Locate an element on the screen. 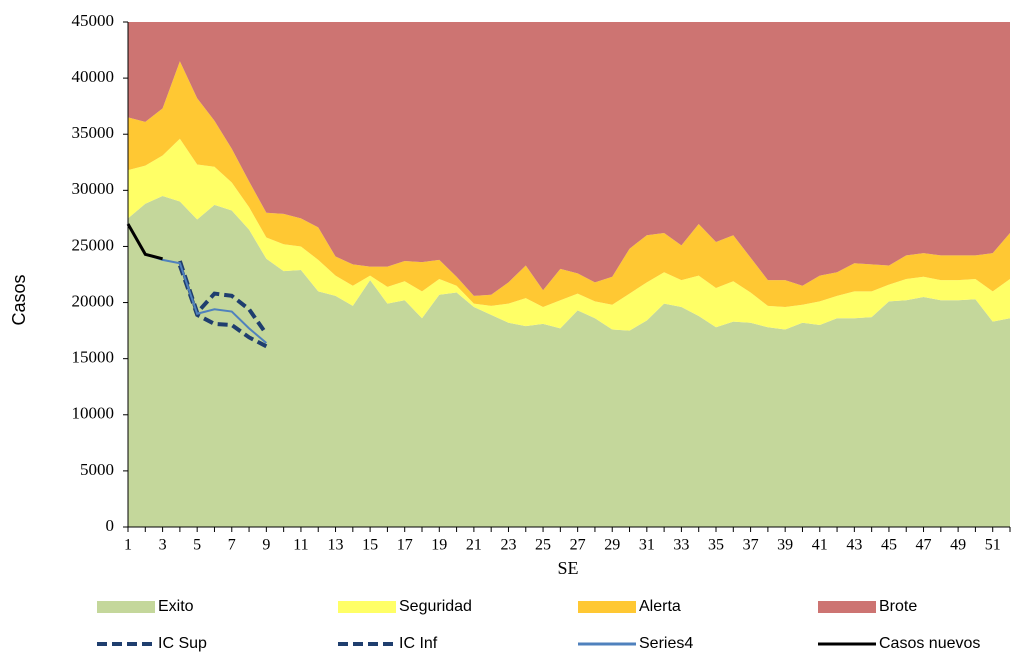  x-tick-label: 23 is located at coordinates (508, 545).